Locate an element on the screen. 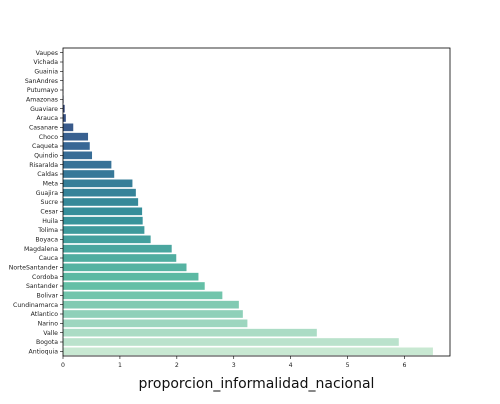  bar-choco is located at coordinates (75, 137).